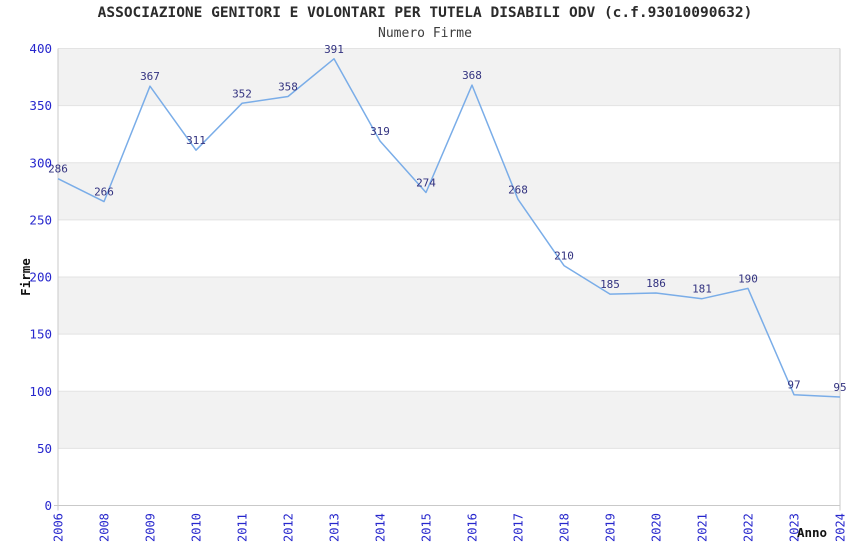 The image size is (850, 550). Describe the element at coordinates (40, 48) in the screenshot. I see `y-tick-label: 400` at that location.